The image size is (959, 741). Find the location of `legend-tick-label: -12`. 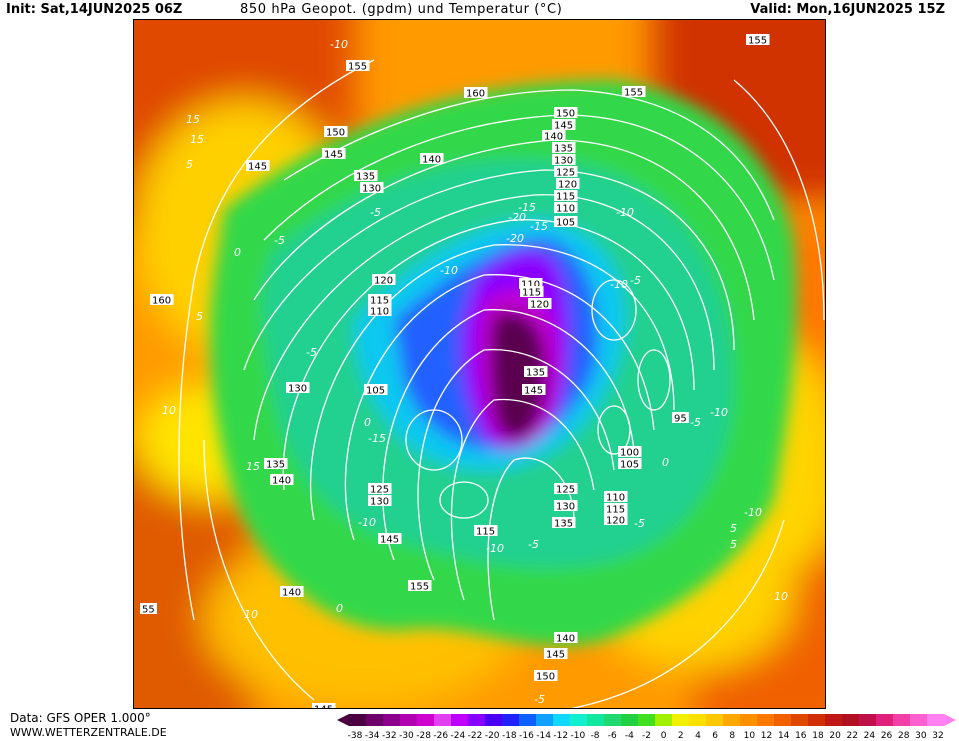

legend-tick-label: -12 is located at coordinates (560, 736).